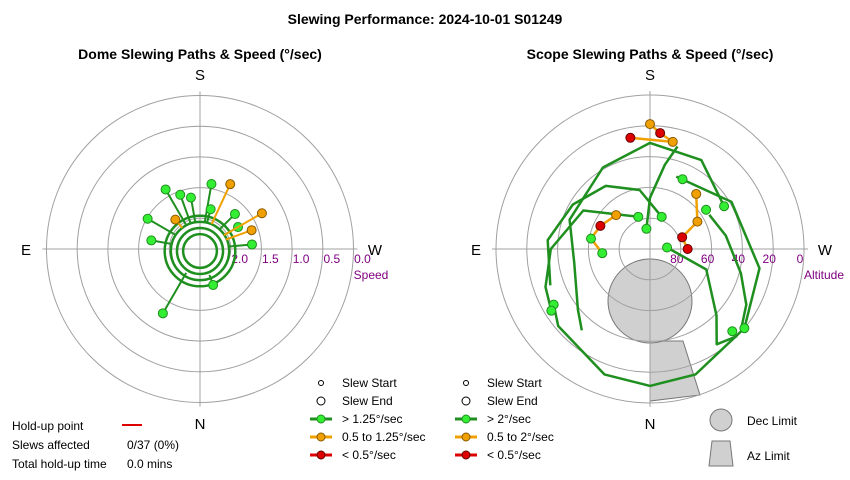 This screenshot has height=480, width=850. I want to click on holdup-time-value: 0.0 mins, so click(149, 464).